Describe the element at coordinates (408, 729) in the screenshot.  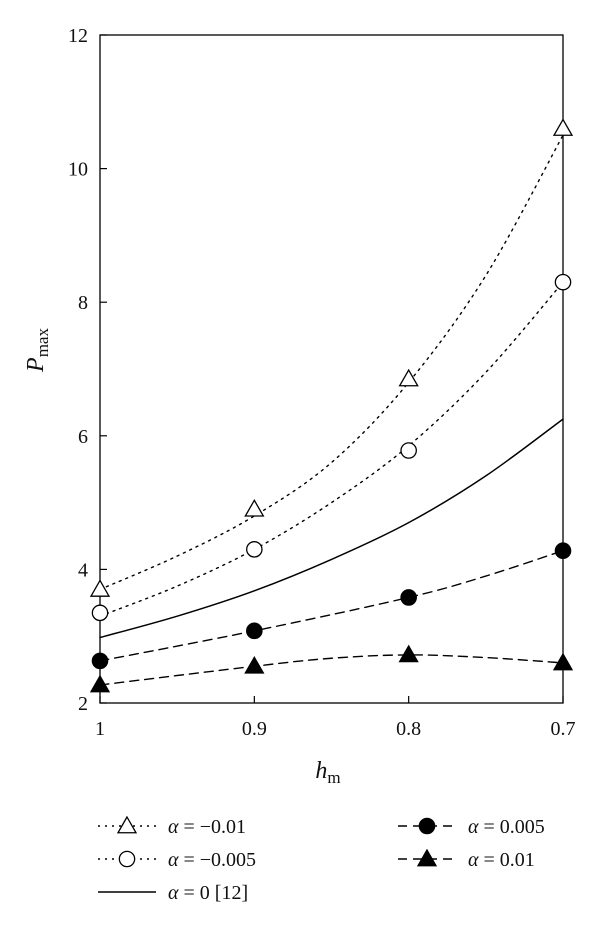
I see `x-tick-label: 0.8` at that location.